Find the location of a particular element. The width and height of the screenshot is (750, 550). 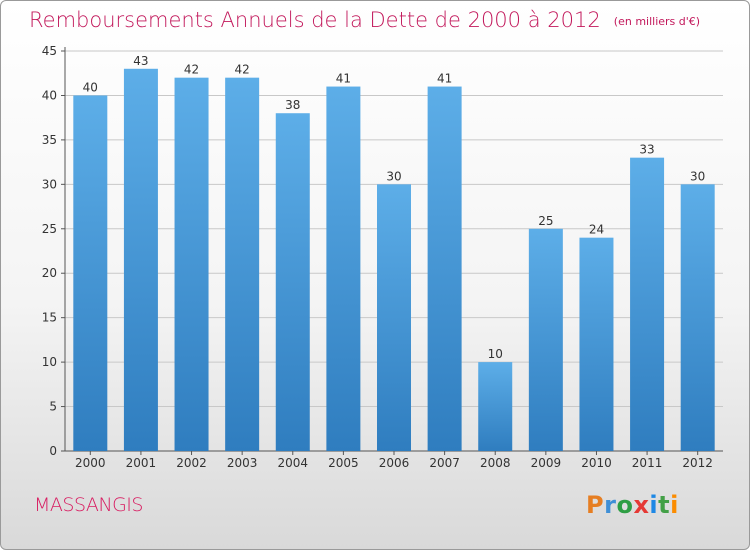

x-tick-label: 2008 is located at coordinates (495, 463).